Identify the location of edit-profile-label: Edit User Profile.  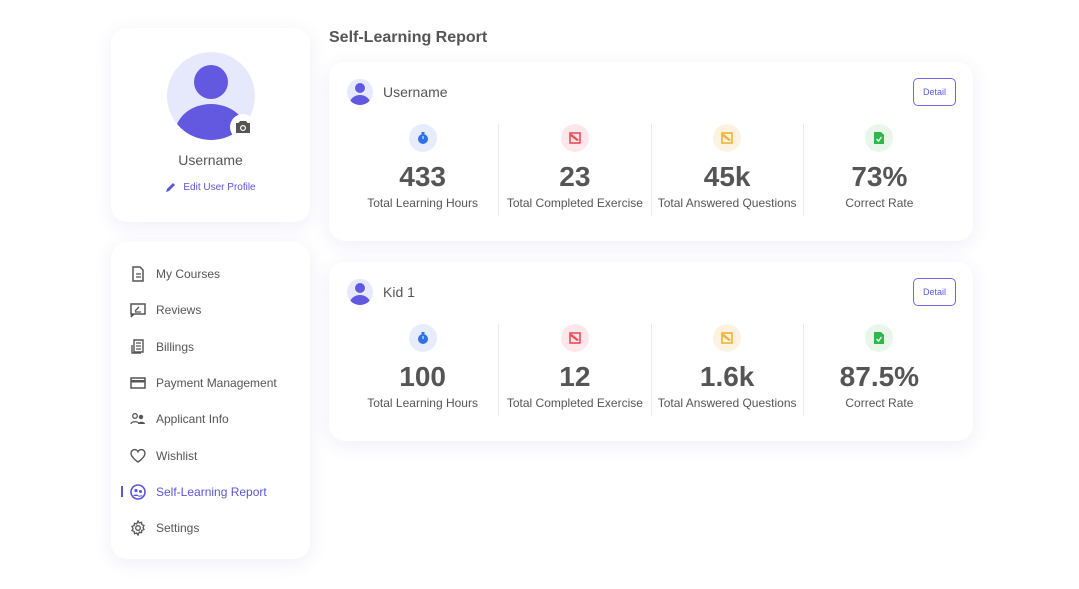
(219, 187).